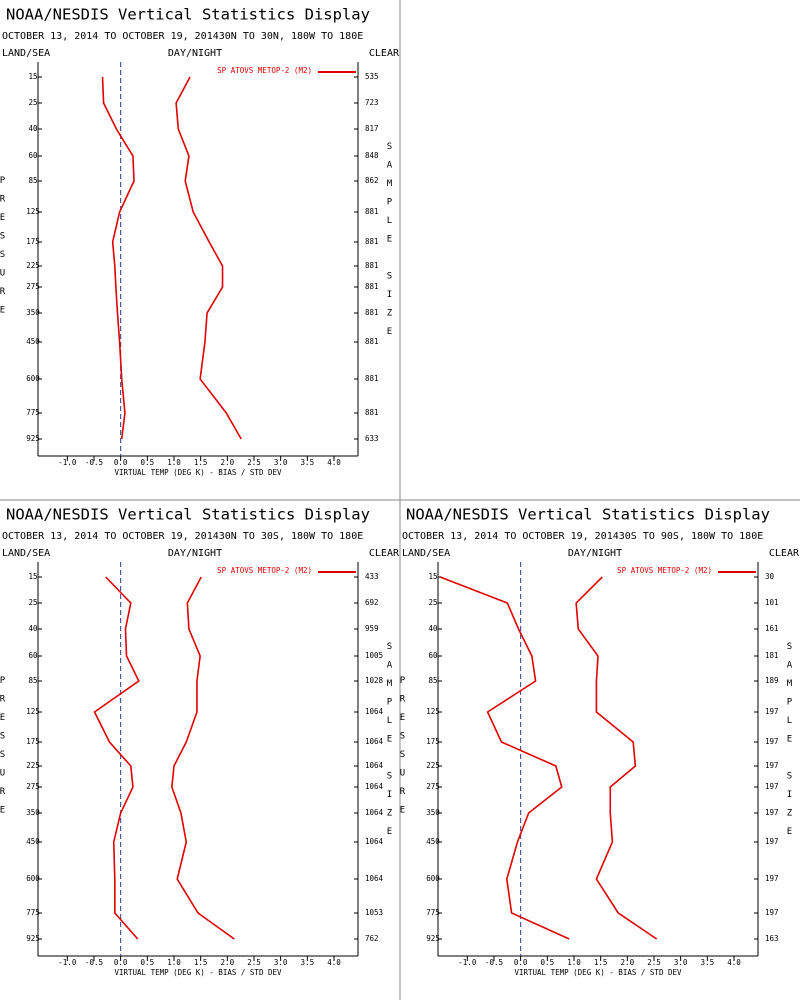 This screenshot has height=1000, width=800. What do you see at coordinates (772, 938) in the screenshot?
I see `sample-size-label: 163` at bounding box center [772, 938].